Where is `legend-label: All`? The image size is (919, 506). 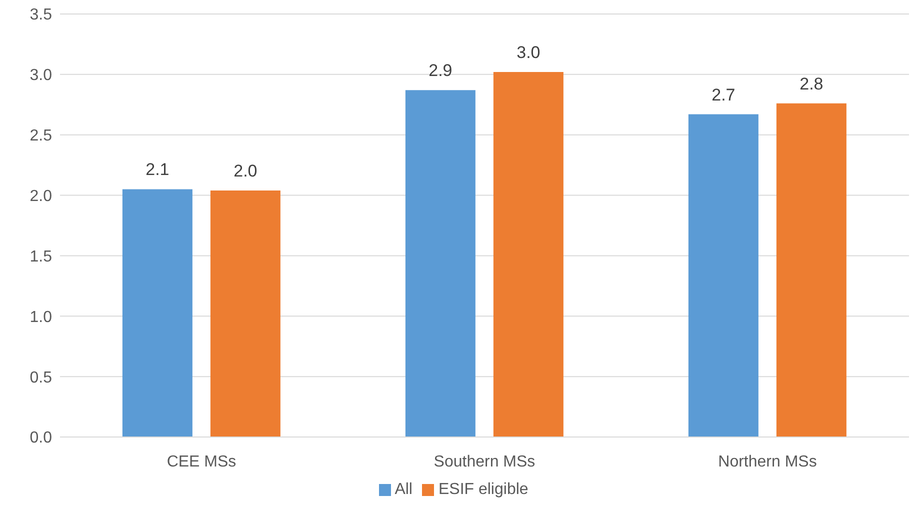 legend-label: All is located at coordinates (403, 489).